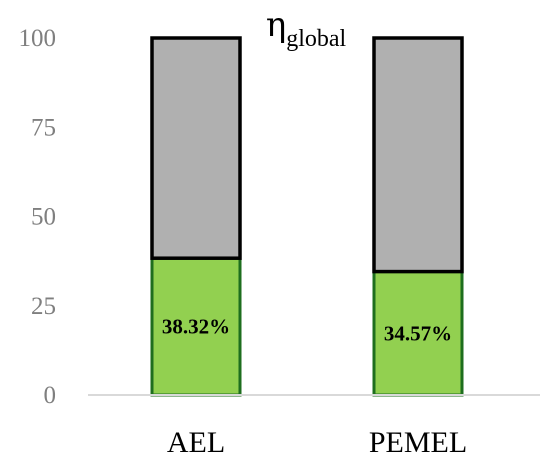 This screenshot has height=469, width=550. I want to click on chart-title-subscript: global, so click(316, 39).